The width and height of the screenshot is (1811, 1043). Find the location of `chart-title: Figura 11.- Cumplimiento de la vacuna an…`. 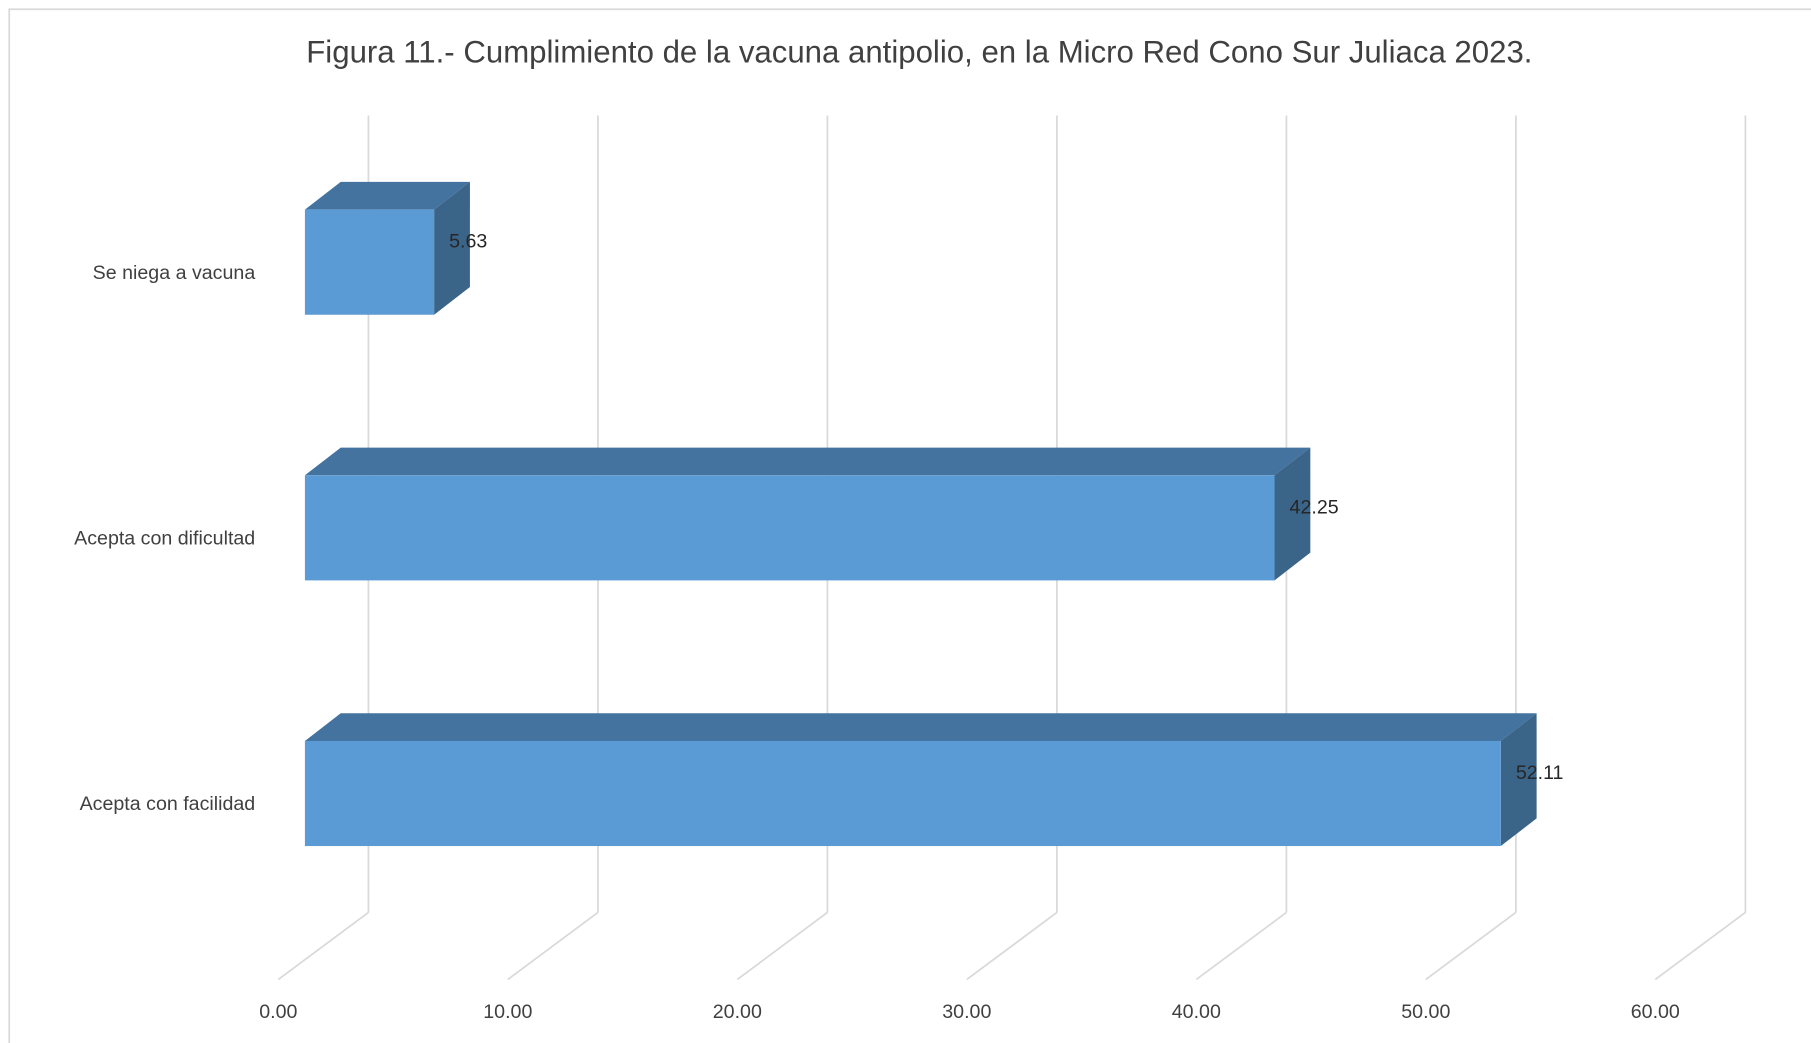

chart-title: Figura 11.- Cumplimiento de la vacuna an… is located at coordinates (919, 52).